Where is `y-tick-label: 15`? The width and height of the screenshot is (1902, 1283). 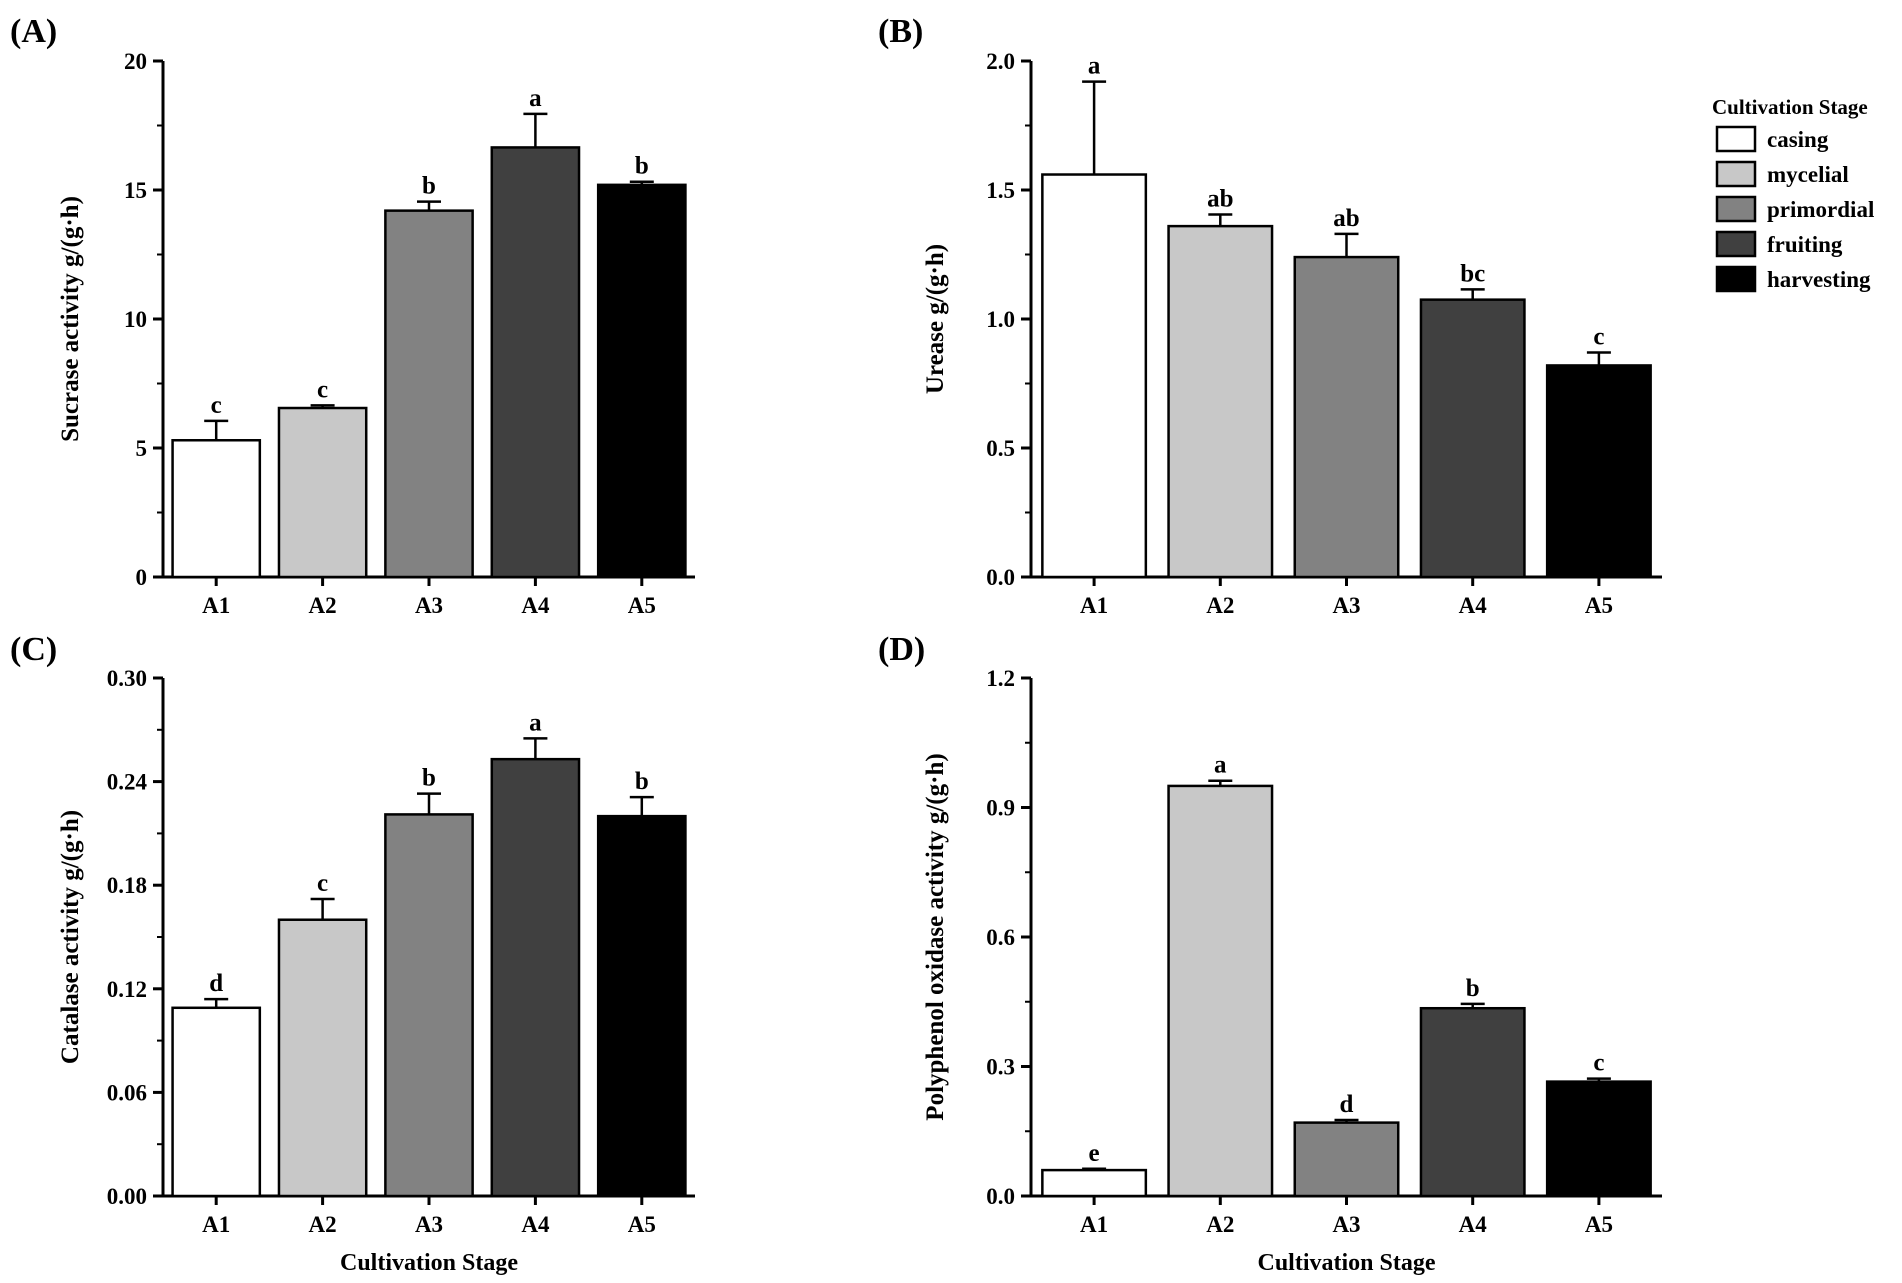 y-tick-label: 15 is located at coordinates (135, 190).